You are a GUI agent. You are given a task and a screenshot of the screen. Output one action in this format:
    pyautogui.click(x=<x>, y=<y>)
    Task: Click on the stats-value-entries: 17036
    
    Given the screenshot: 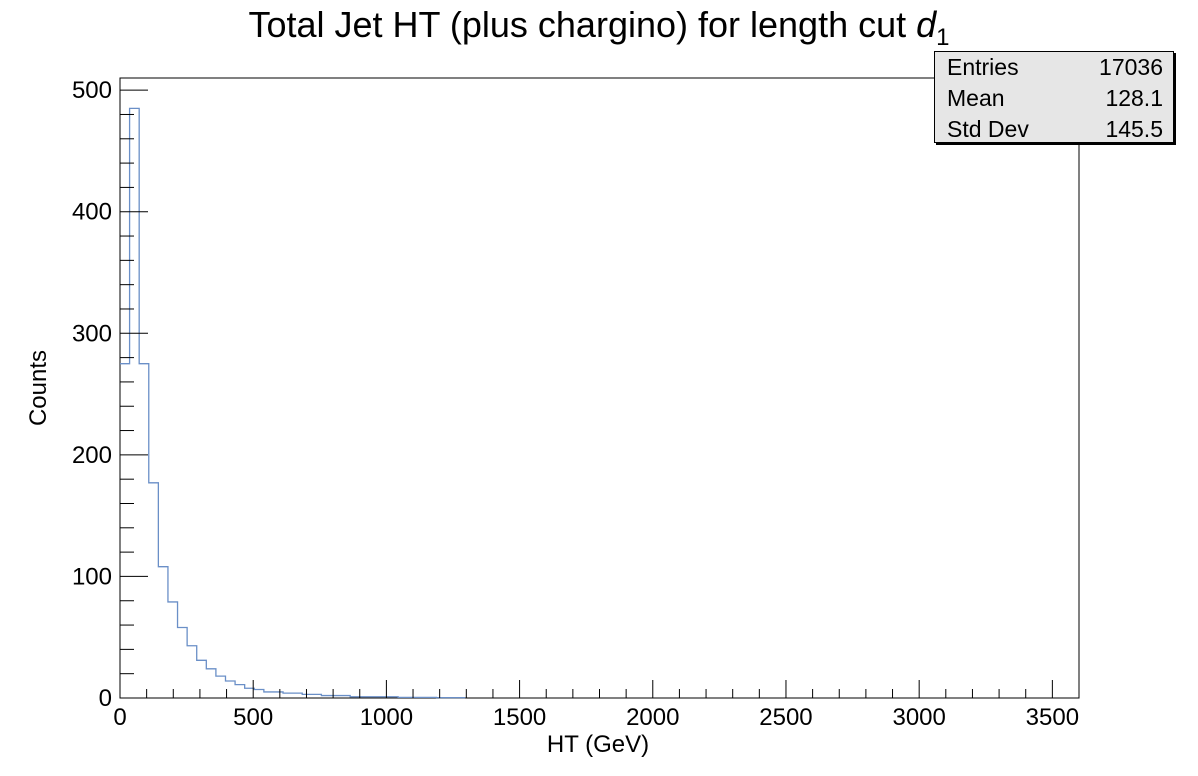 What is the action you would take?
    pyautogui.click(x=1131, y=67)
    